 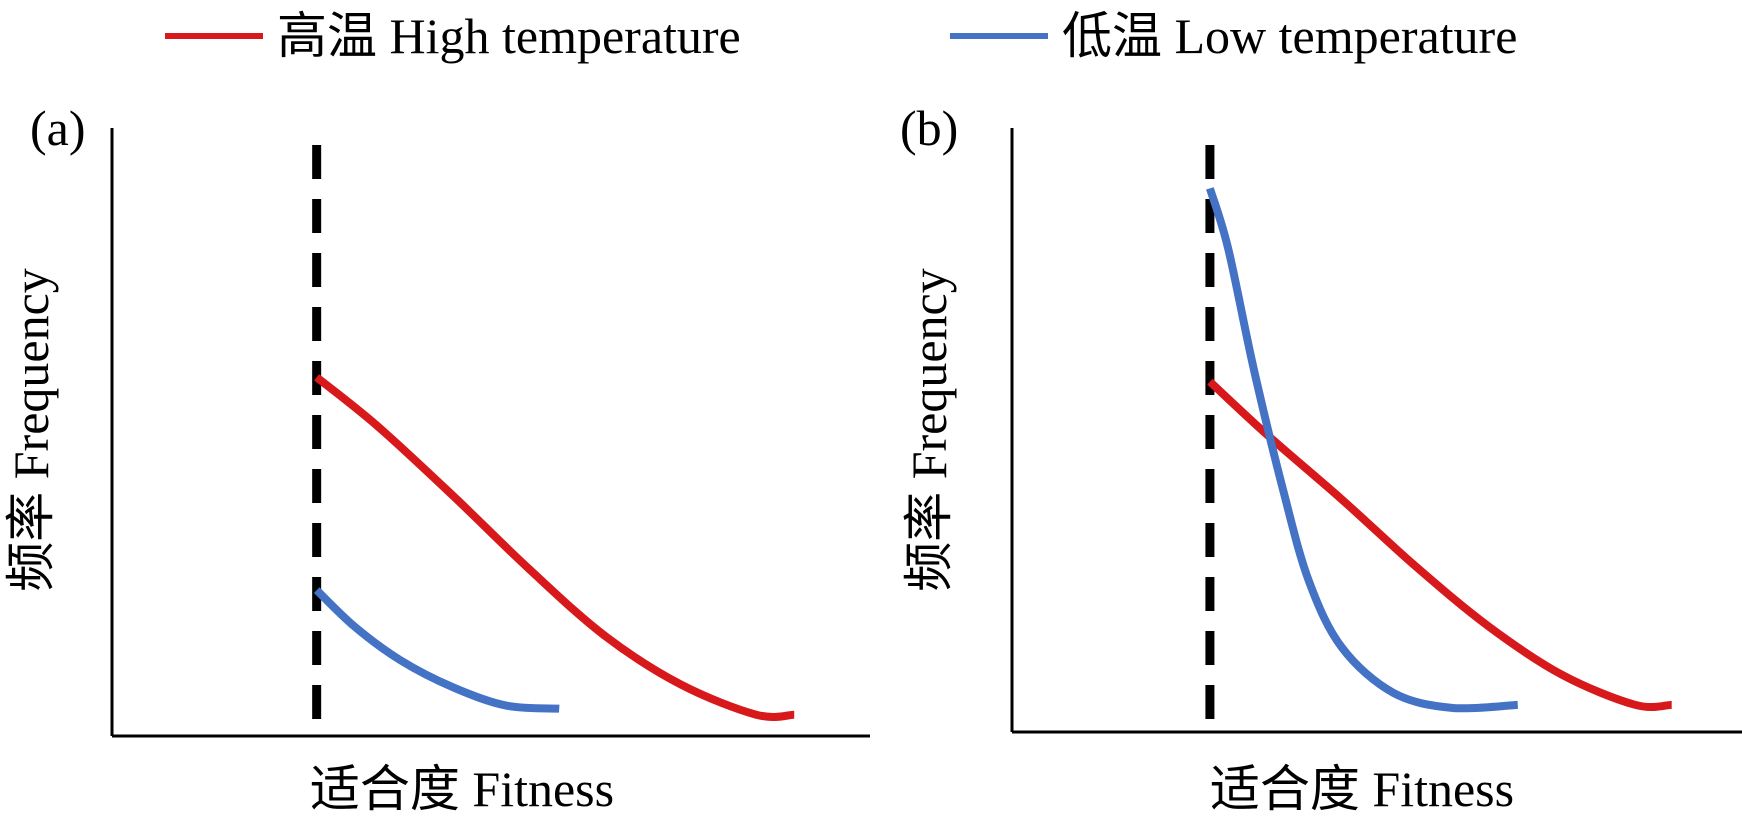 What do you see at coordinates (58, 128) in the screenshot?
I see `panel-label-a: (a)` at bounding box center [58, 128].